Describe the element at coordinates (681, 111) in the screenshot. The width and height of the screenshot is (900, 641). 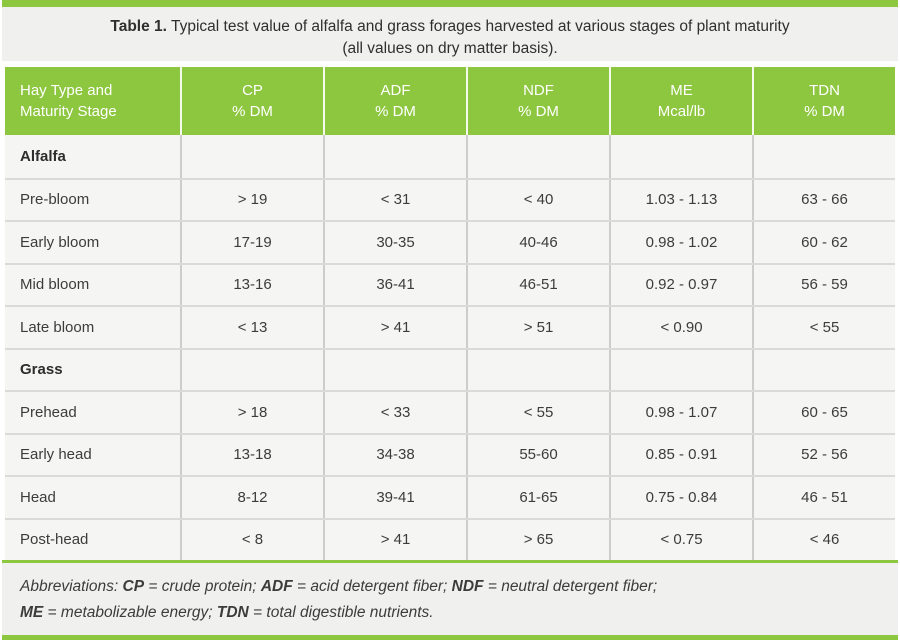
I see `header-line: Mcal/lb` at that location.